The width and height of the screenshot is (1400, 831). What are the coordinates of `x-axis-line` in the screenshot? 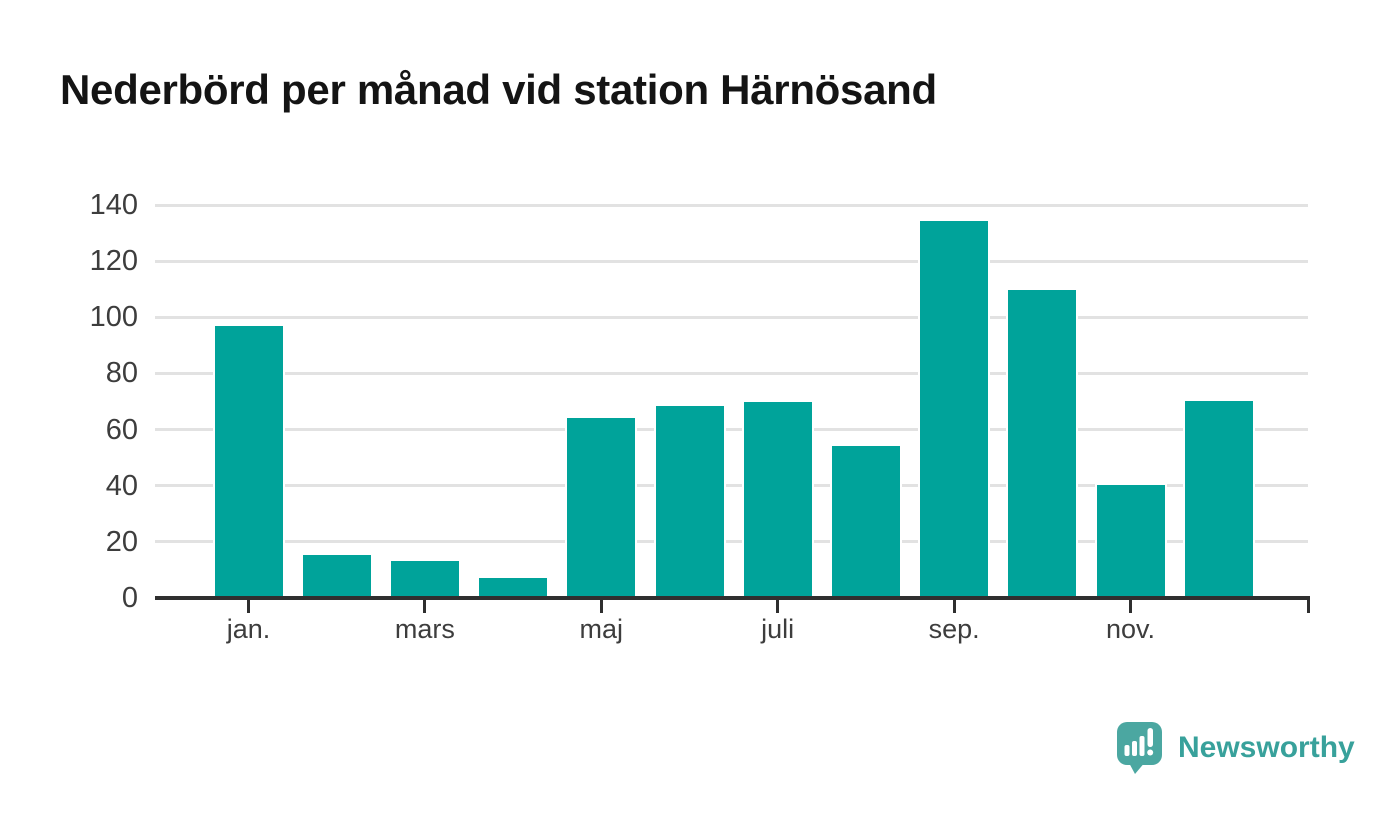 It's located at (732, 598).